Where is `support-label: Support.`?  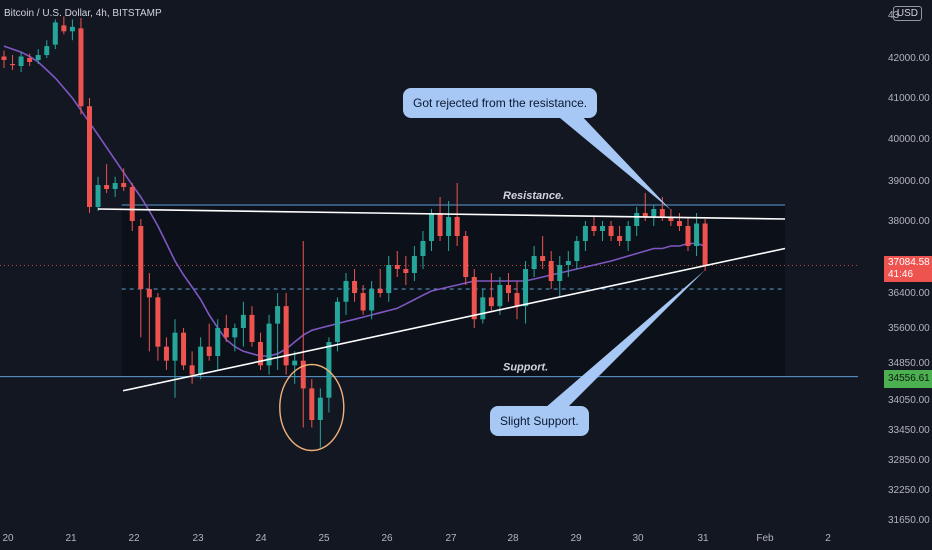
support-label: Support. is located at coordinates (525, 368).